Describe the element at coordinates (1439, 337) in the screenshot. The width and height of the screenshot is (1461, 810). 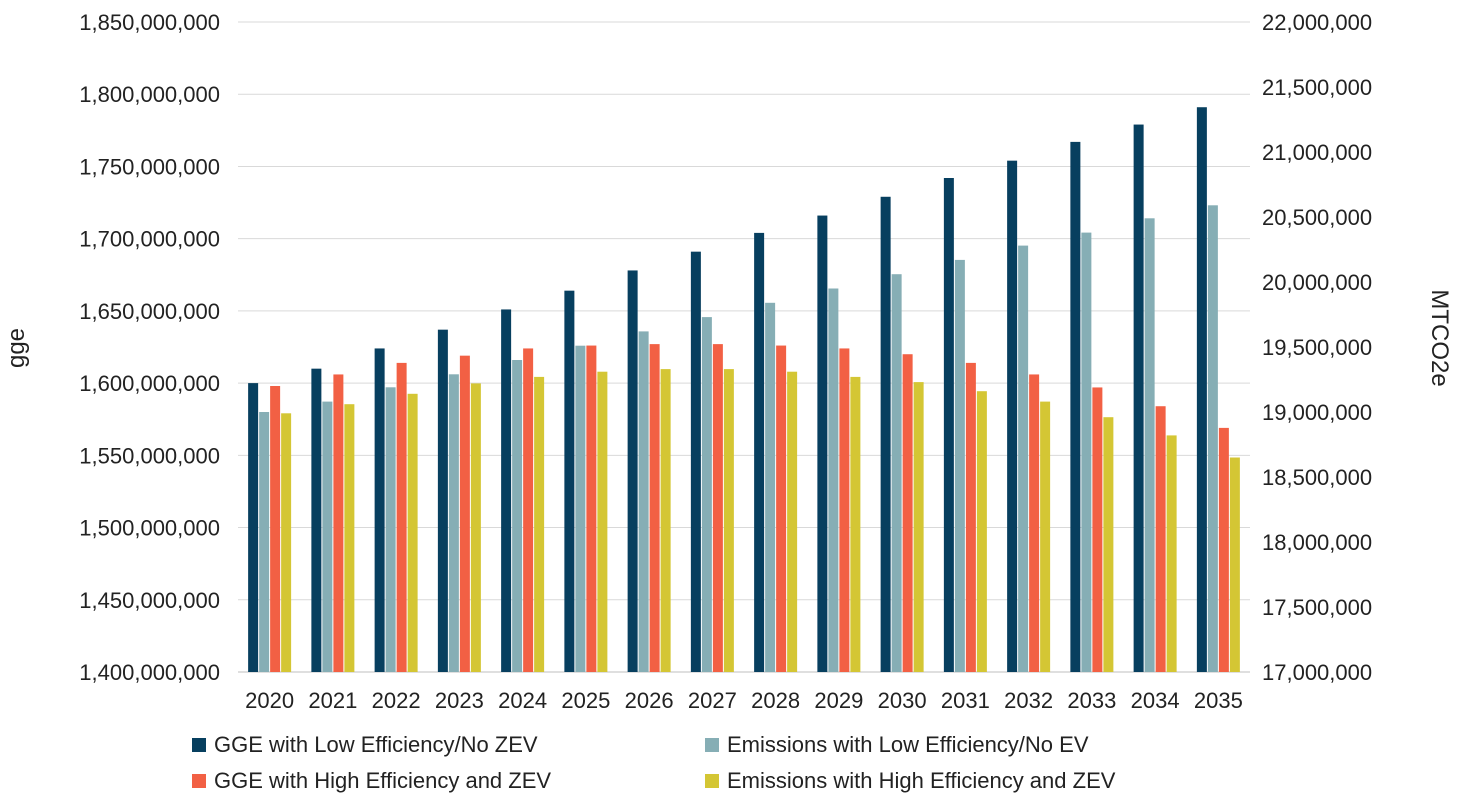
I see `right-axis-label: MTCO2e` at that location.